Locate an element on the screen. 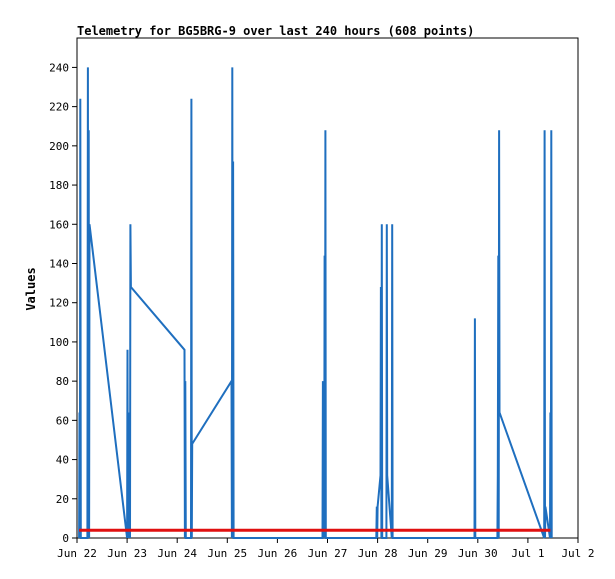  y-tick-label-11: 220 is located at coordinates (59, 107).